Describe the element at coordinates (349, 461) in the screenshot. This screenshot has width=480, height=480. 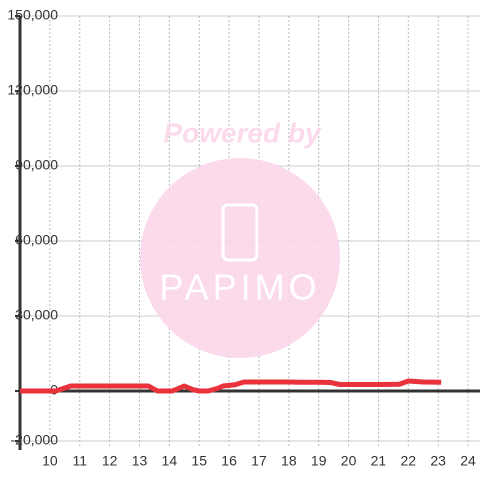
I see `x-tick-label: 20` at that location.